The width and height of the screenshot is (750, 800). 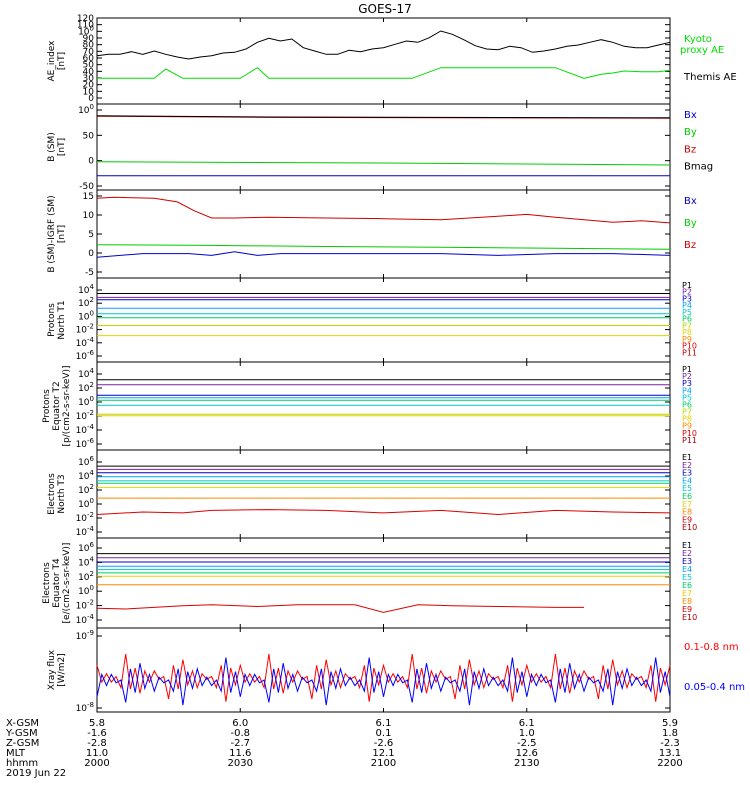 What do you see at coordinates (85, 635) in the screenshot?
I see `y-tick-label: 10-9` at bounding box center [85, 635].